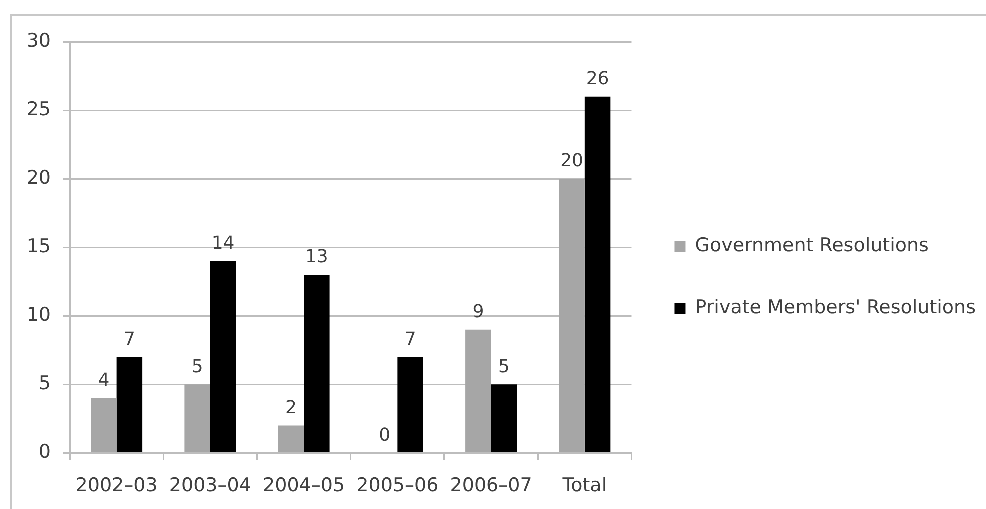 This screenshot has height=509, width=986. Describe the element at coordinates (44, 452) in the screenshot. I see `y-tick-label: 0` at that location.